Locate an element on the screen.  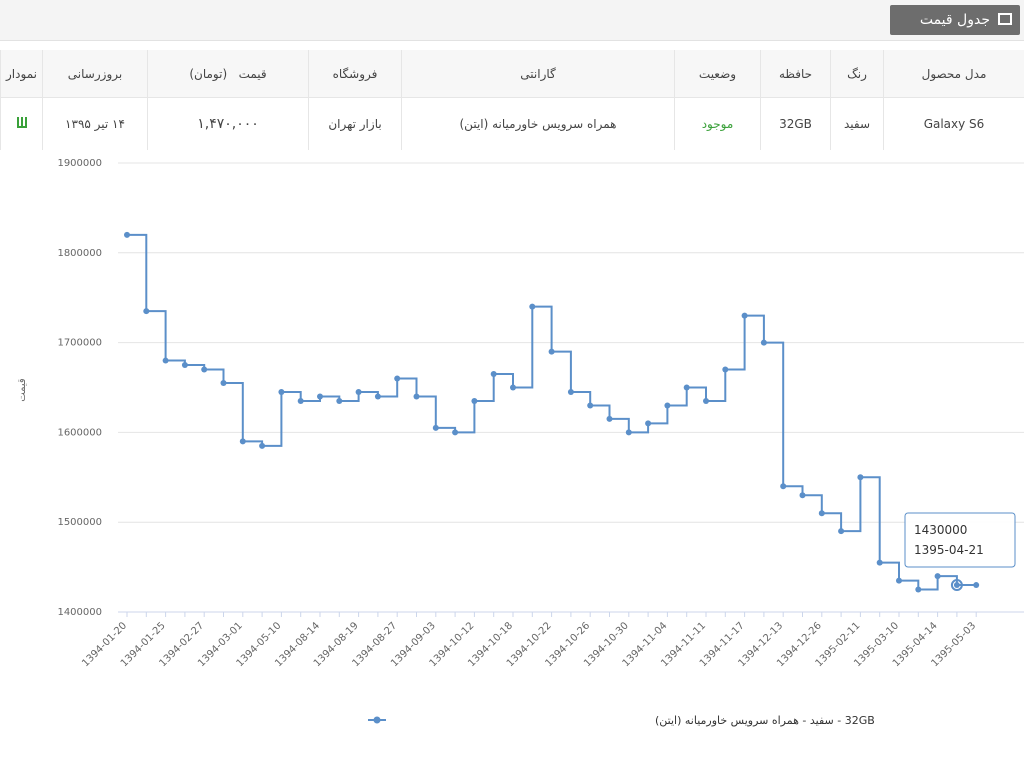
hover-marker is located at coordinates (956, 585).